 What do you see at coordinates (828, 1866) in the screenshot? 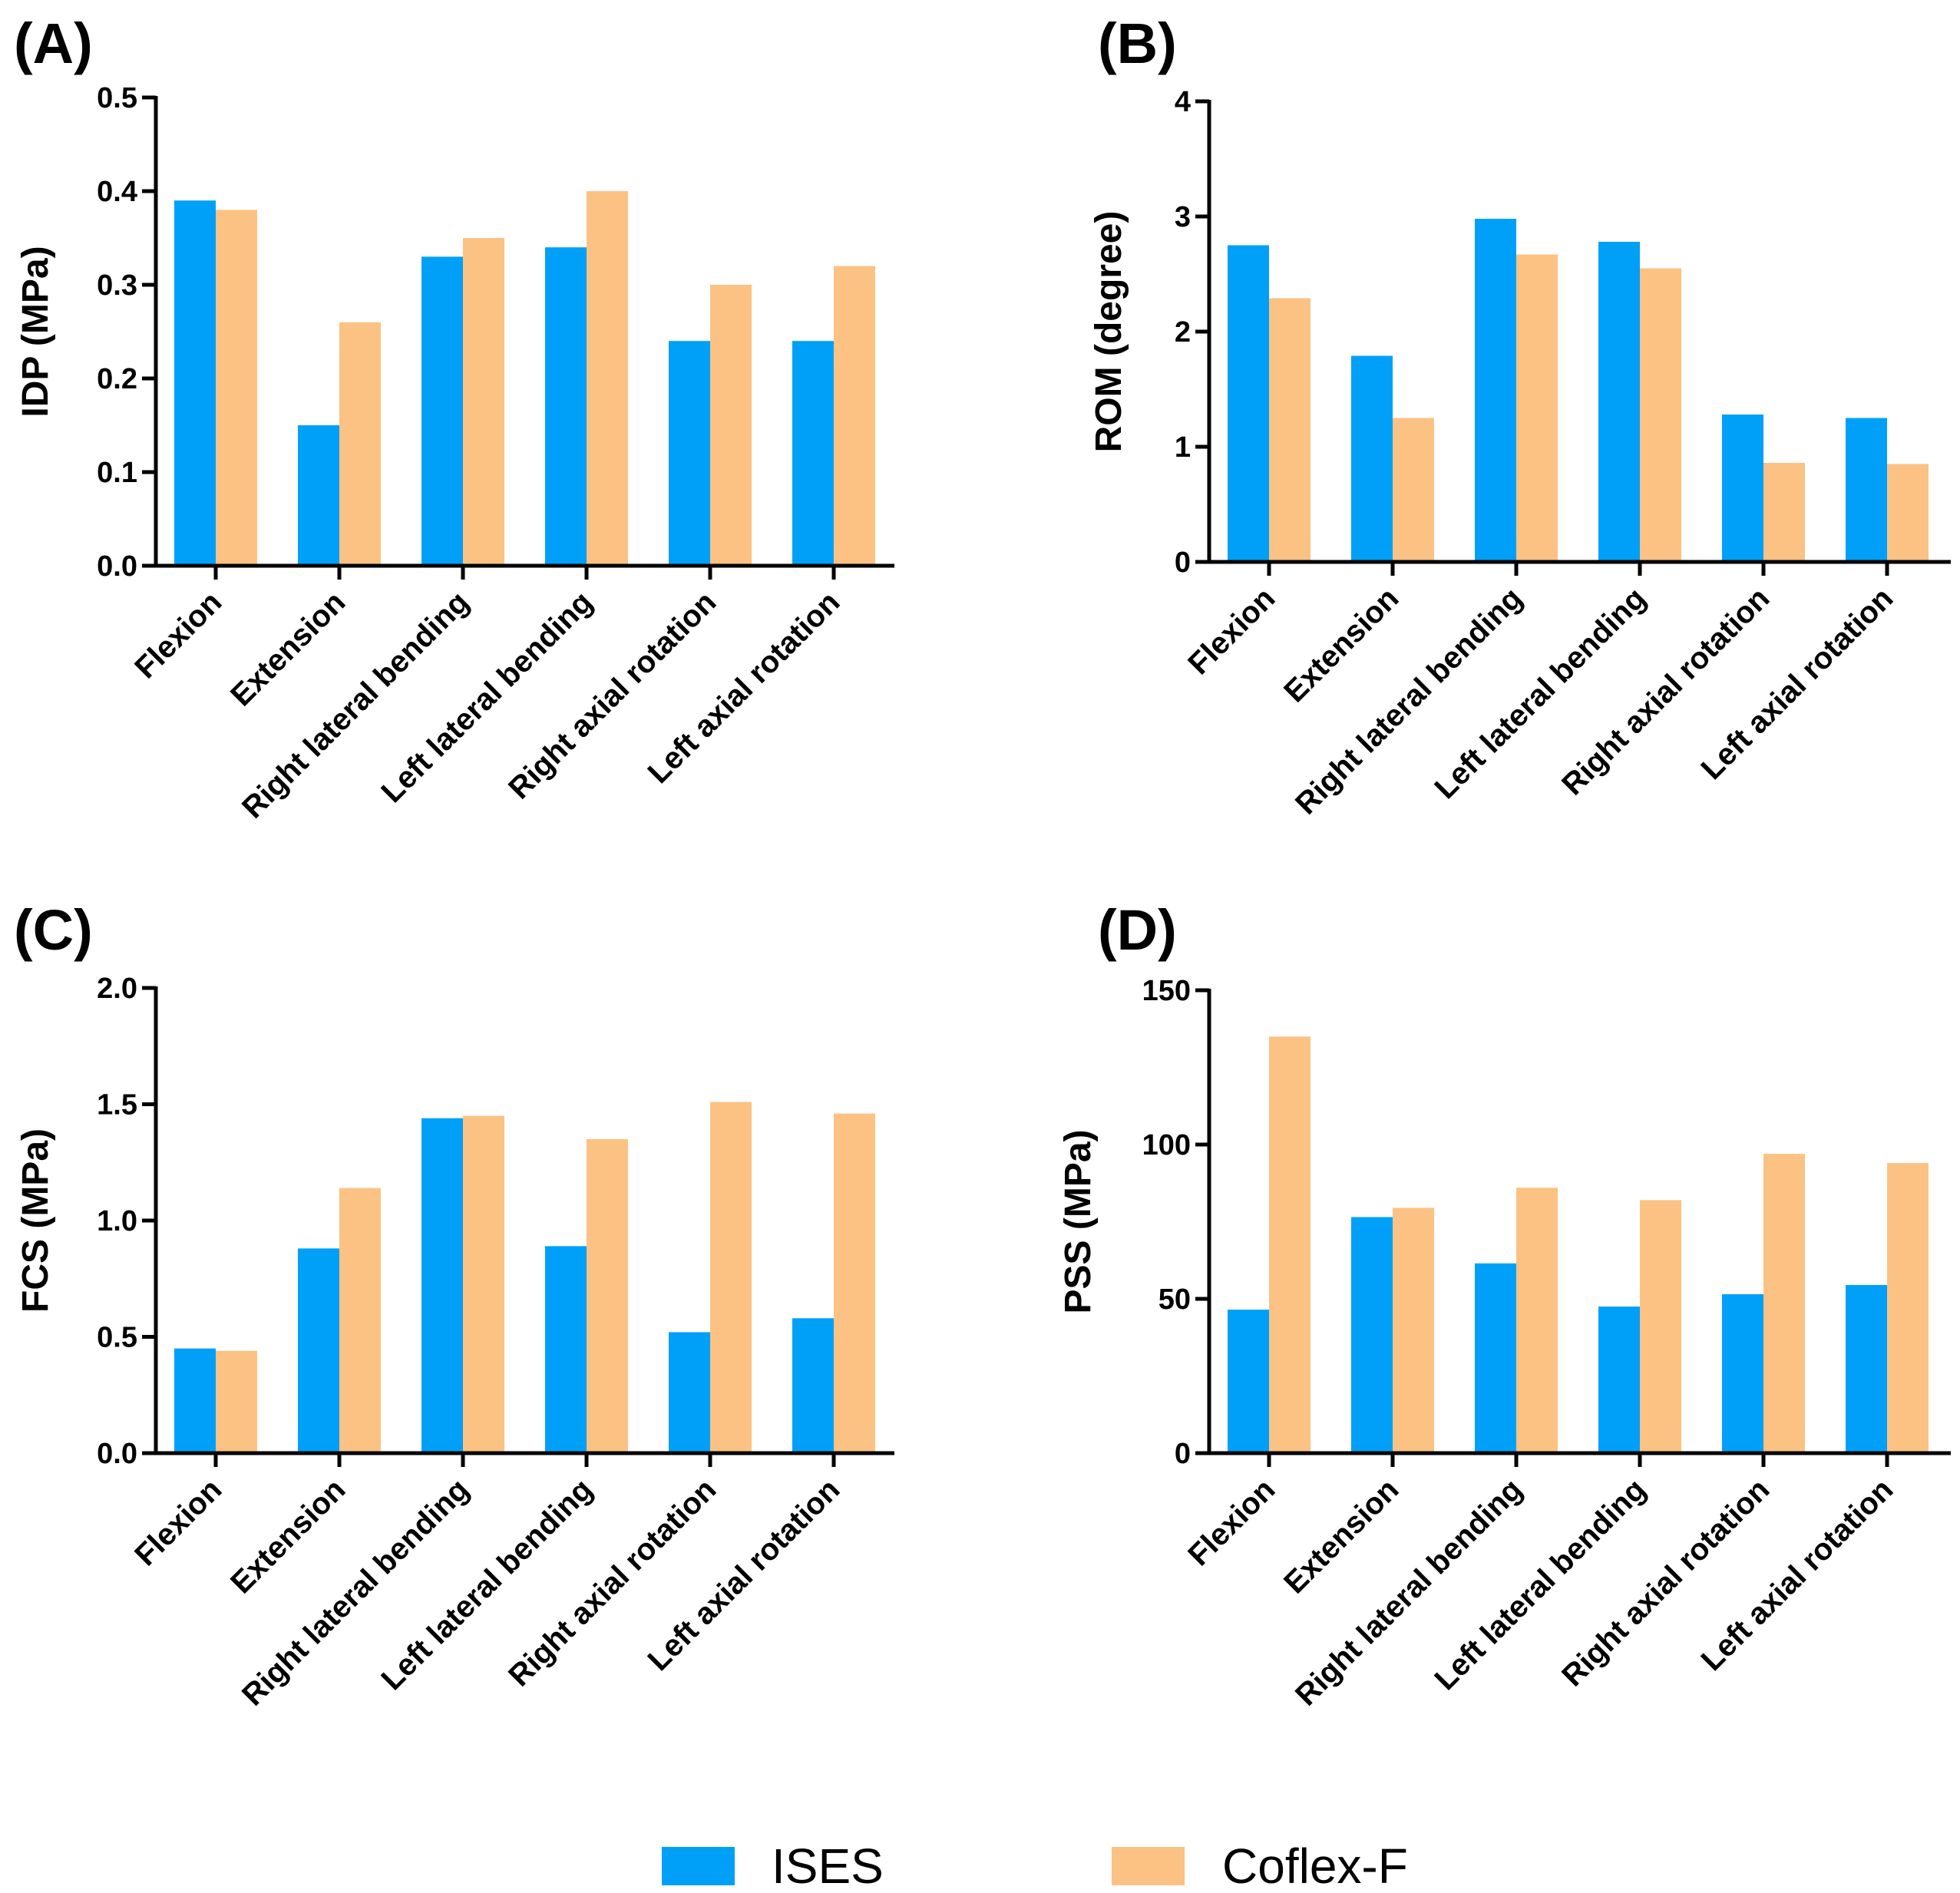
I see `legend-label-ises: ISES` at bounding box center [828, 1866].